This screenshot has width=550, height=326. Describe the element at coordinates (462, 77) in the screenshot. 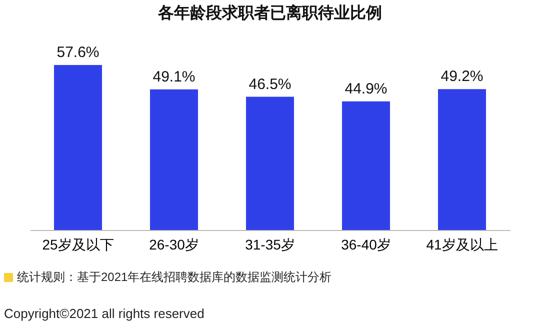

I see `data-label: 49.2%` at that location.